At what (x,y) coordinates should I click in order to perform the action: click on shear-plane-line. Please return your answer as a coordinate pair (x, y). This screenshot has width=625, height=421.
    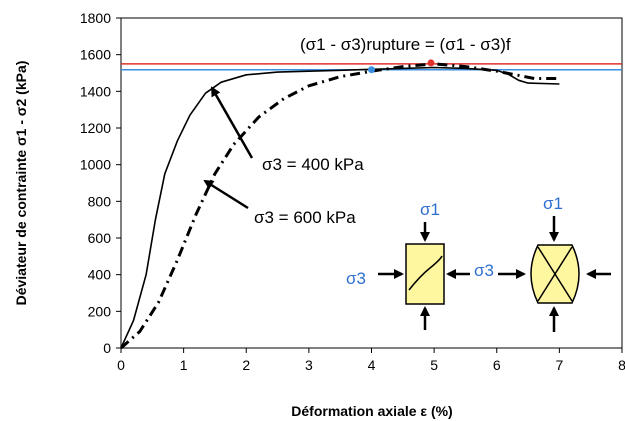
    Looking at the image, I should click on (425, 273).